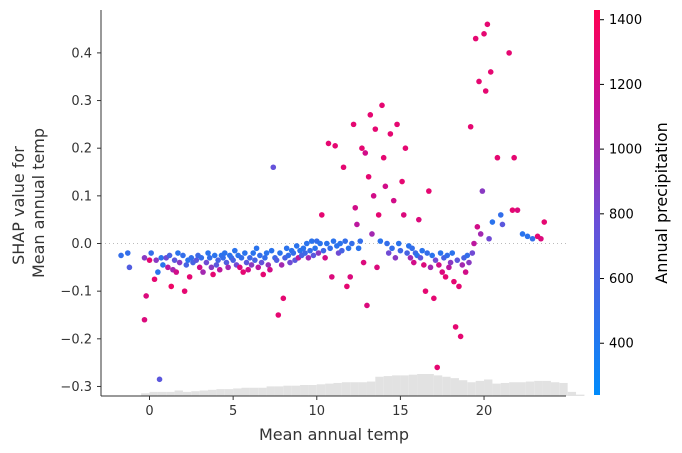  What do you see at coordinates (621, 214) in the screenshot?
I see `colorbar-tick-label: 800` at bounding box center [621, 214].